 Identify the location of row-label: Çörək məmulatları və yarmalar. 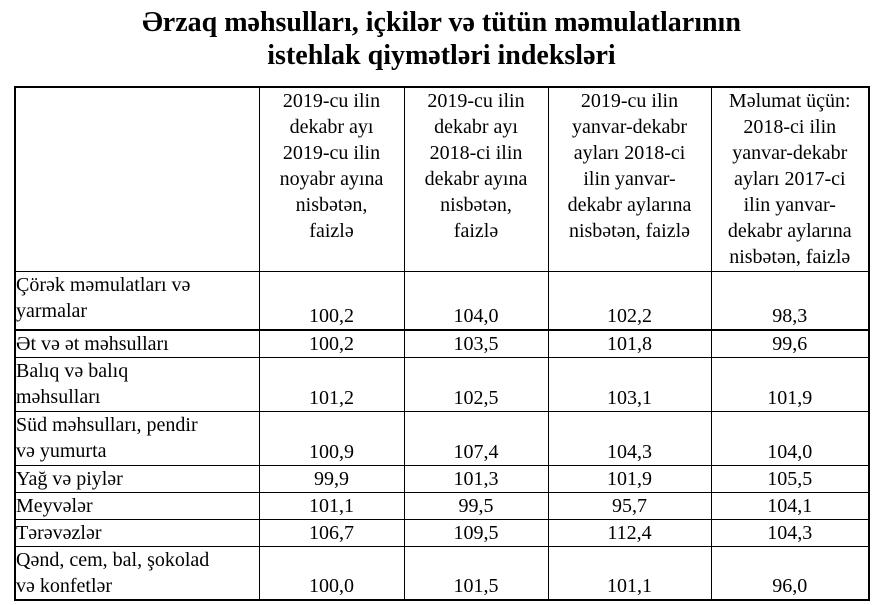
(137, 300).